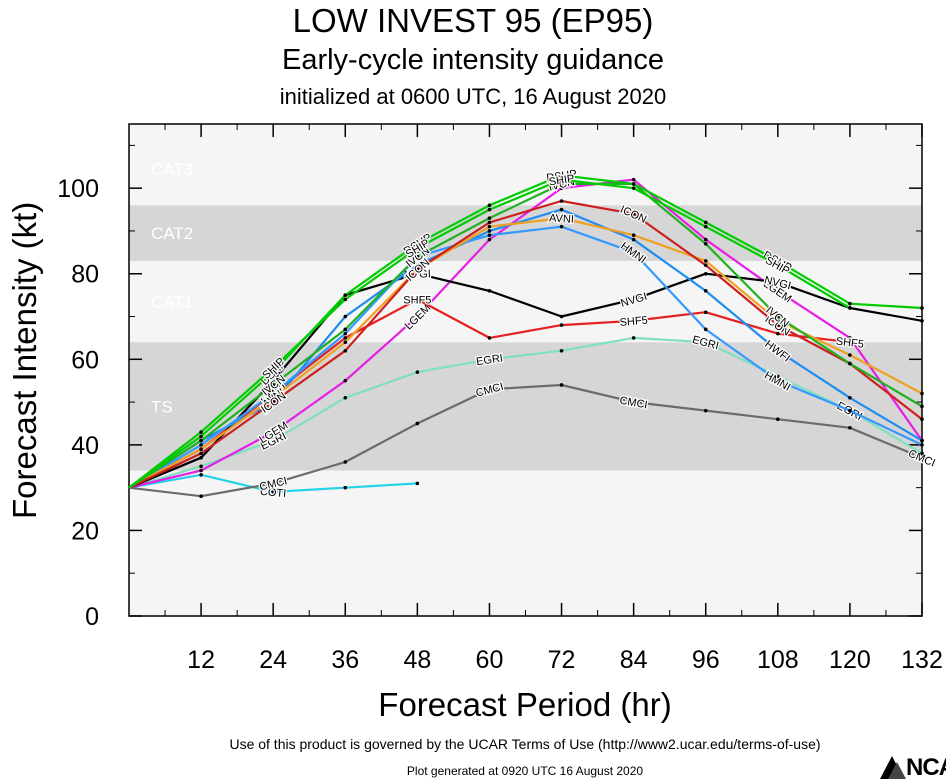 Image resolution: width=946 pixels, height=782 pixels. Describe the element at coordinates (417, 660) in the screenshot. I see `x-tick-label: 48` at that location.